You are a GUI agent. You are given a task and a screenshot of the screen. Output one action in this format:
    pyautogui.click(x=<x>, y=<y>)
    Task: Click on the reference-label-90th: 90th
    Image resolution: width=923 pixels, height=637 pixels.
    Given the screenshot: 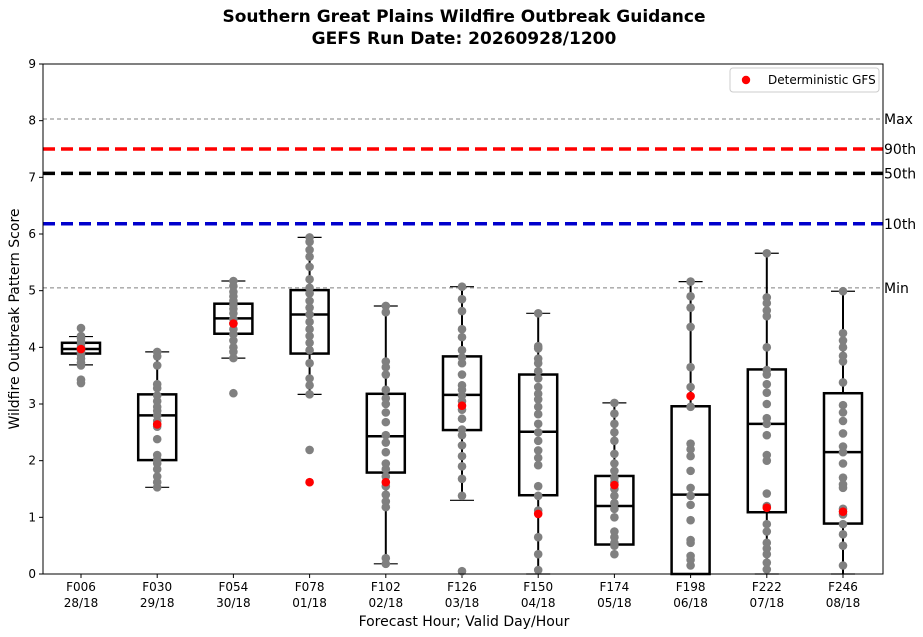 What is the action you would take?
    pyautogui.click(x=900, y=150)
    